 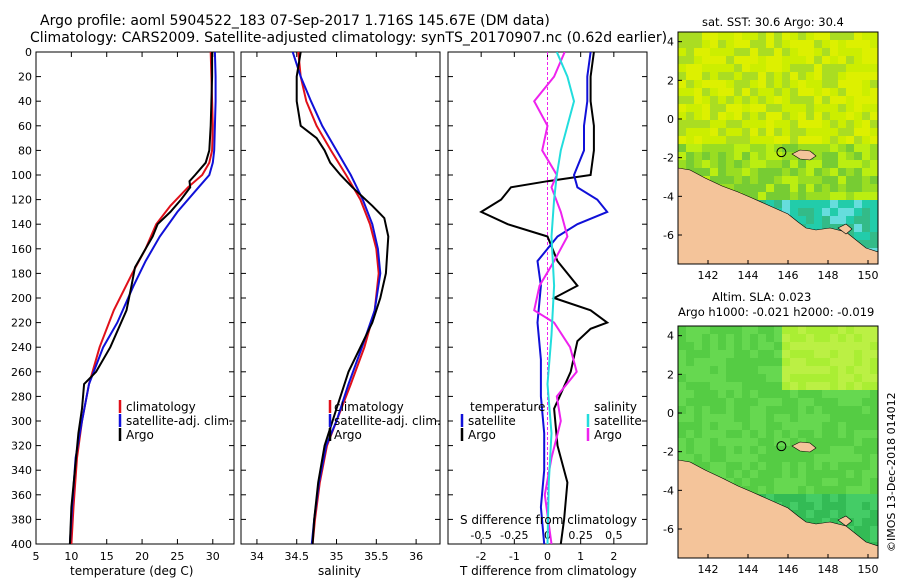 What do you see at coordinates (21, 446) in the screenshot?
I see `y-tick-label: 320` at bounding box center [21, 446].